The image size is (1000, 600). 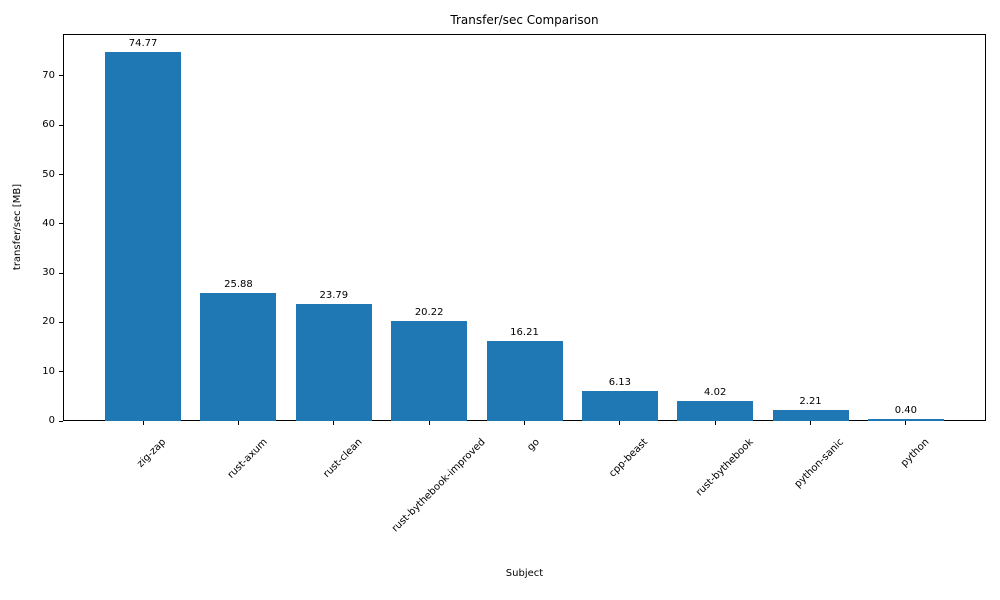 I want to click on y-tick-label: 20, so click(x=48, y=322).